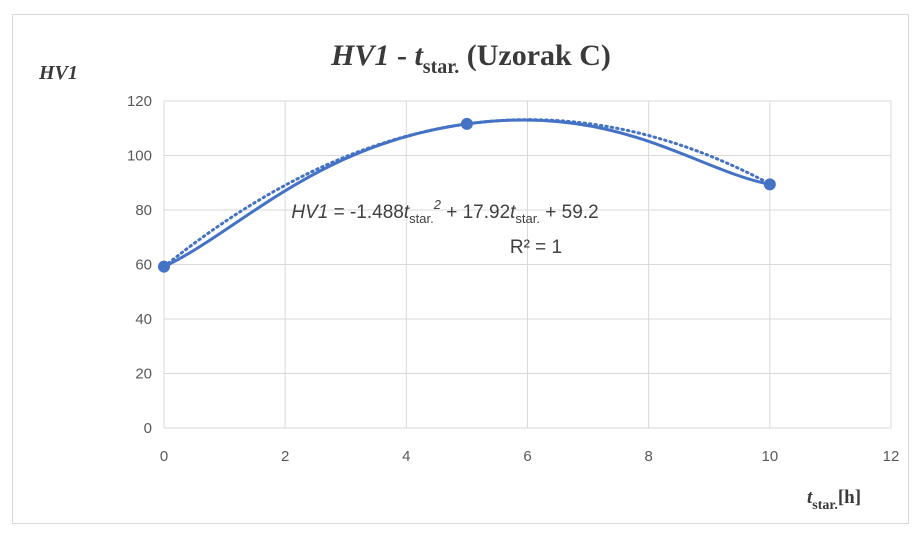 This screenshot has height=533, width=917. I want to click on y-tick-label: 0, so click(148, 428).